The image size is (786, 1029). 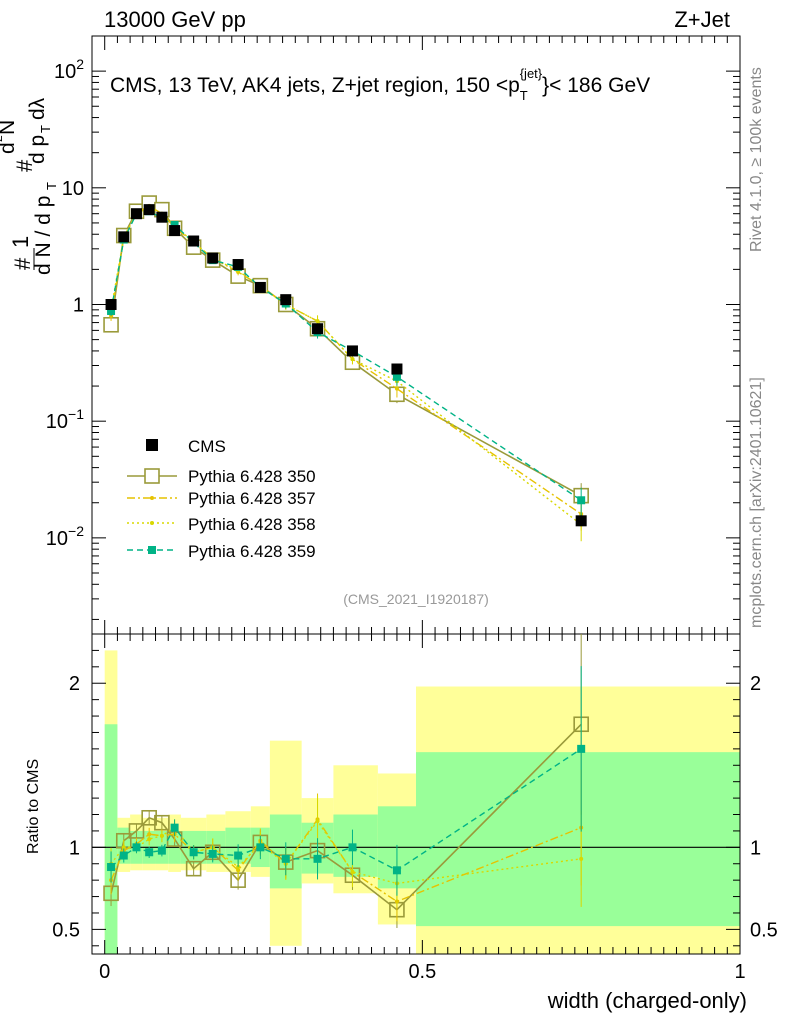 I want to click on svg-text: d N / d p, so click(x=43, y=235).